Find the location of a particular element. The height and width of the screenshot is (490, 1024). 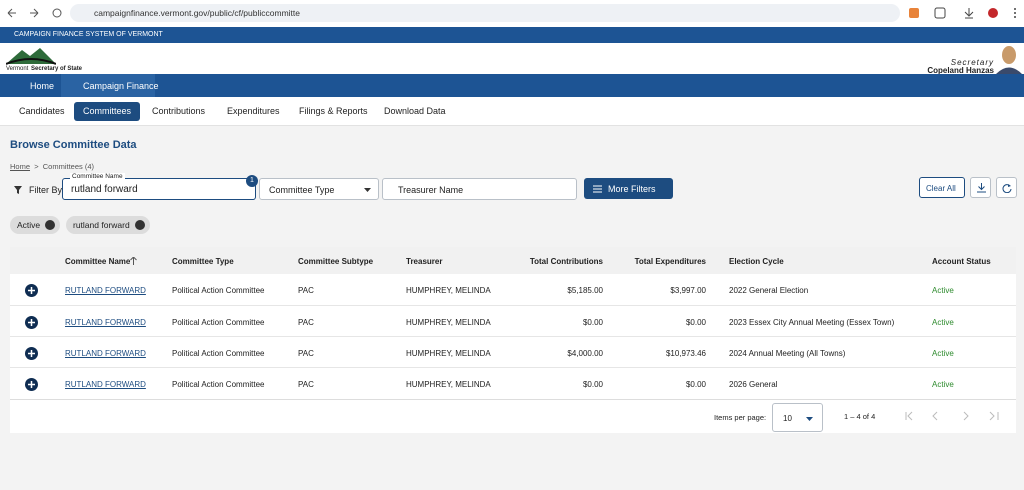

table-cell: $0.00 is located at coordinates (592, 322).